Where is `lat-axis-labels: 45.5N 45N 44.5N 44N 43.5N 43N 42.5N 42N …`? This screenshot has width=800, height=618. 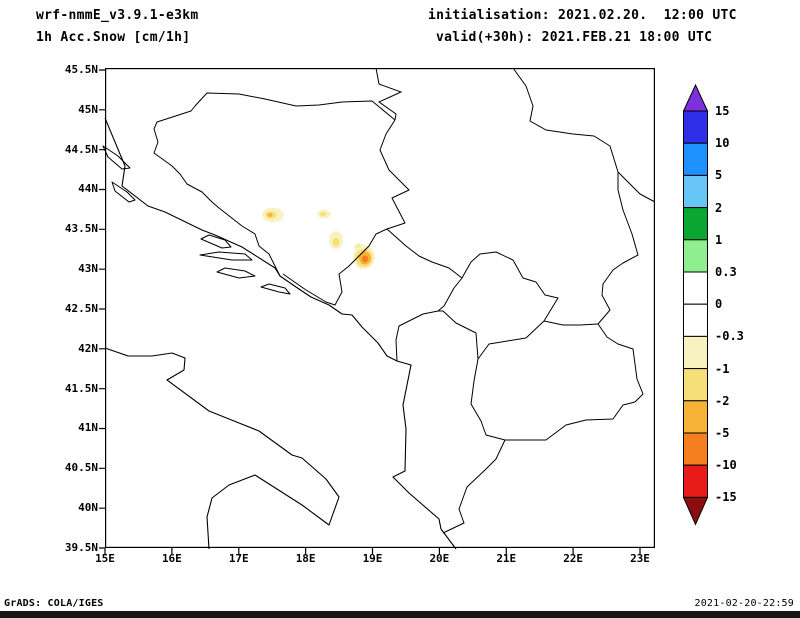 lat-axis-labels: 45.5N 45N 44.5N 44N 43.5N 43N 42.5N 42N … is located at coordinates (64, 309).